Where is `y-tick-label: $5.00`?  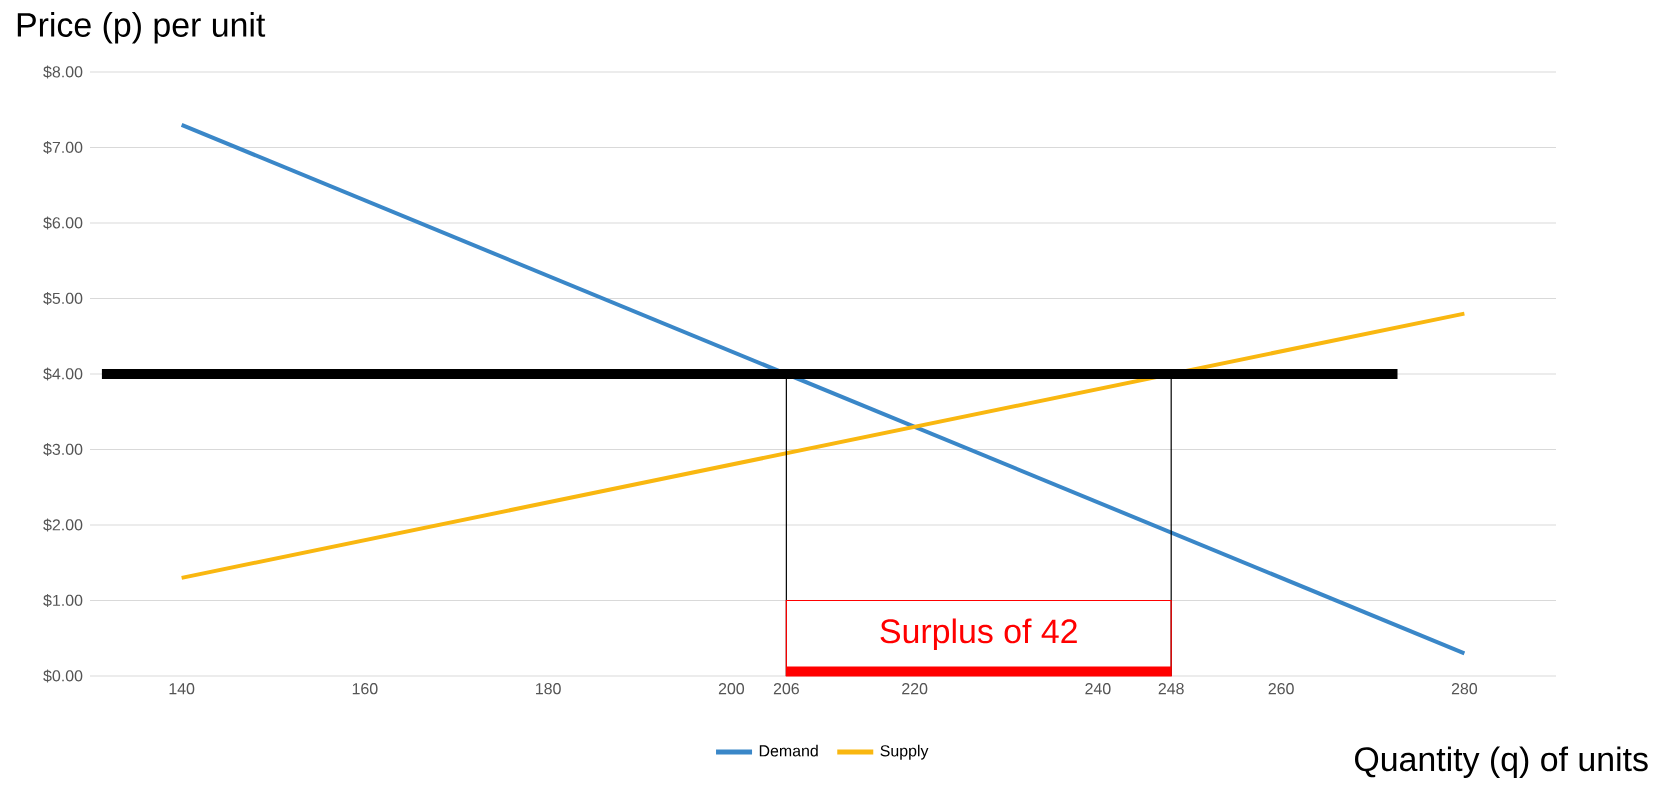
y-tick-label: $5.00 is located at coordinates (63, 298).